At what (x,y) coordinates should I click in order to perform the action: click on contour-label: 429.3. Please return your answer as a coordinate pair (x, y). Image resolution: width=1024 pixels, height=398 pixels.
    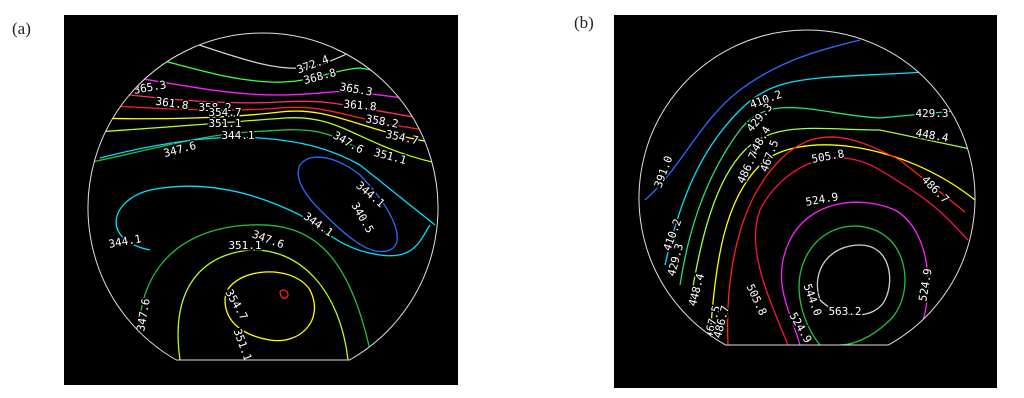
    Looking at the image, I should click on (931, 113).